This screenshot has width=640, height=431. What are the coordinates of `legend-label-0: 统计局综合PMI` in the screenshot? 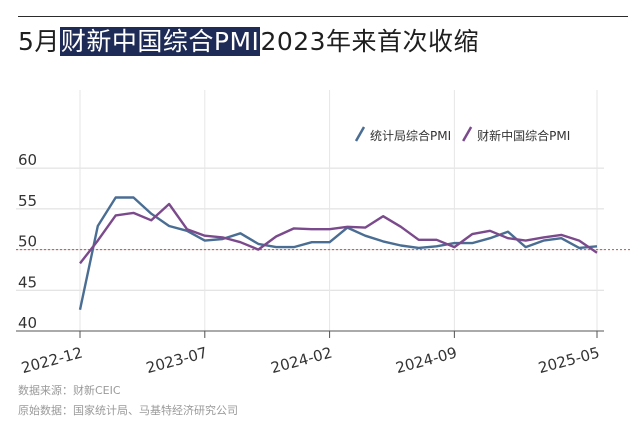 It's located at (410, 135).